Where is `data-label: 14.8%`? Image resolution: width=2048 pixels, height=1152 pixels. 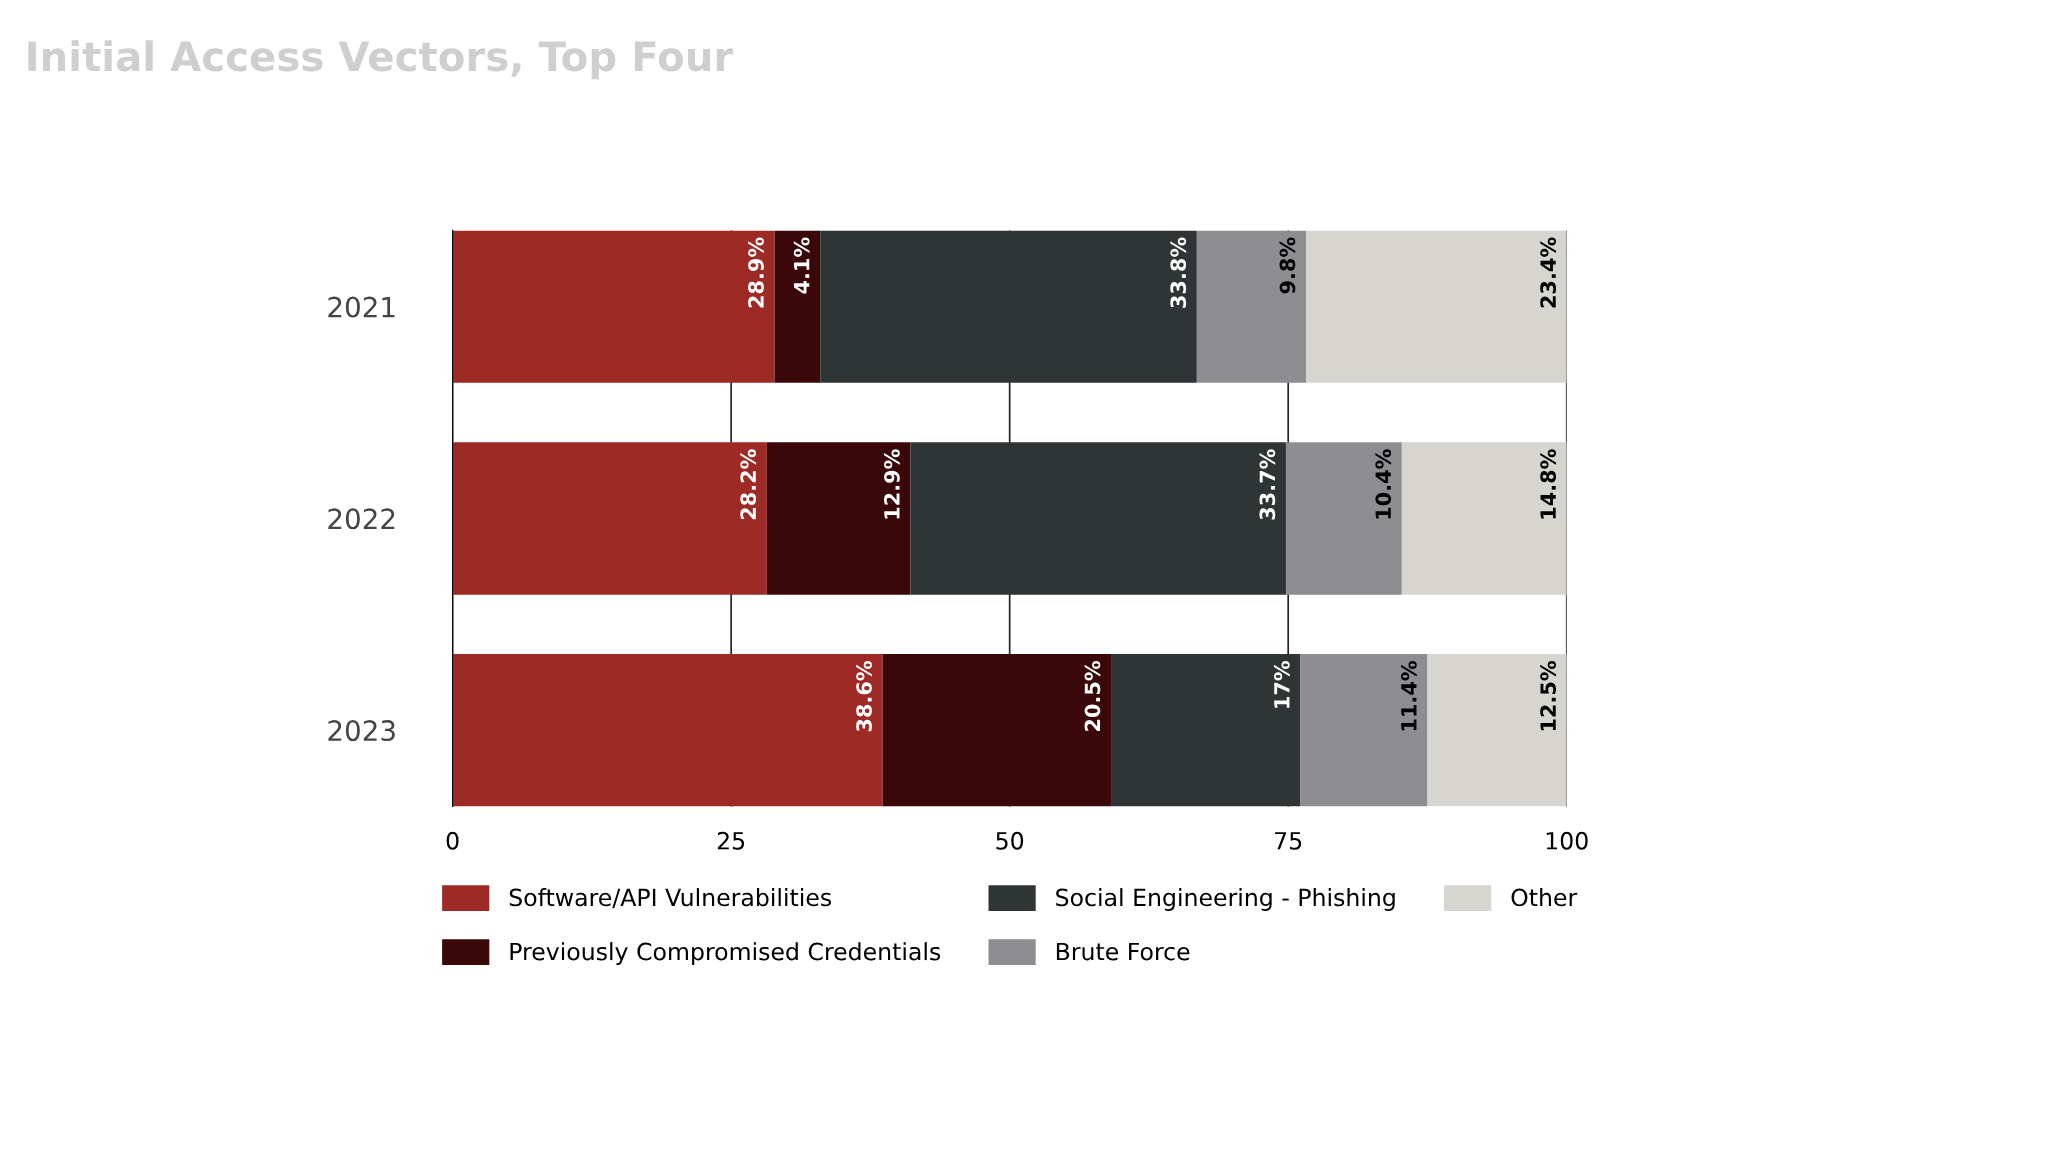 data-label: 14.8% is located at coordinates (1548, 484).